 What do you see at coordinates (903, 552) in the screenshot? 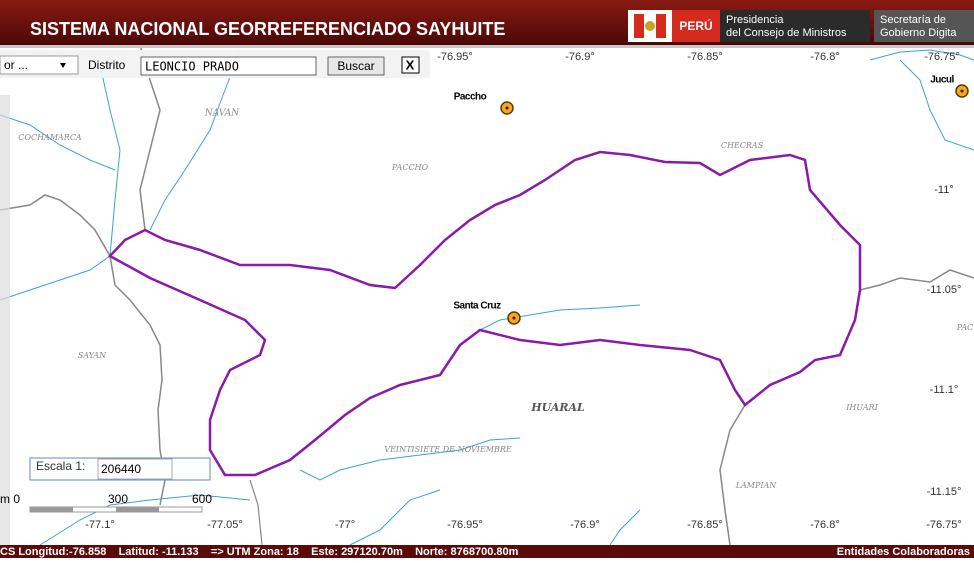
I see `partners-link: Entidades Colaboradoras` at bounding box center [903, 552].